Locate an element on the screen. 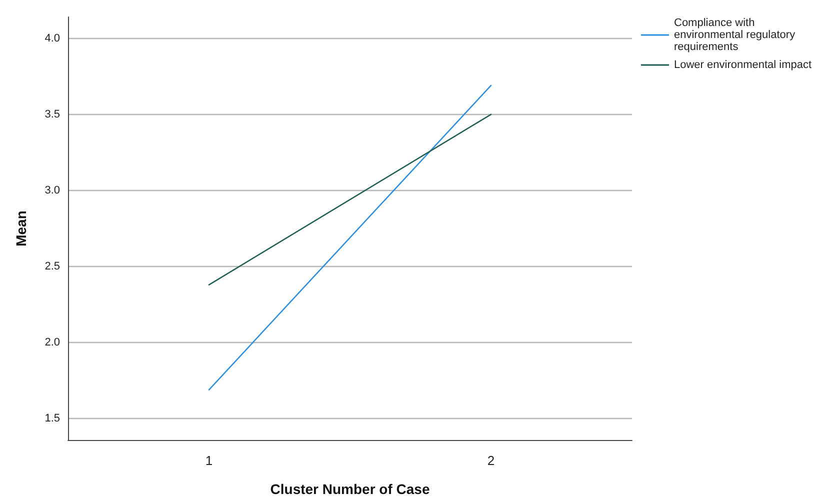 The width and height of the screenshot is (822, 501). legend-label: Compliance with environmental regulatory requirements is located at coordinates (736, 35).